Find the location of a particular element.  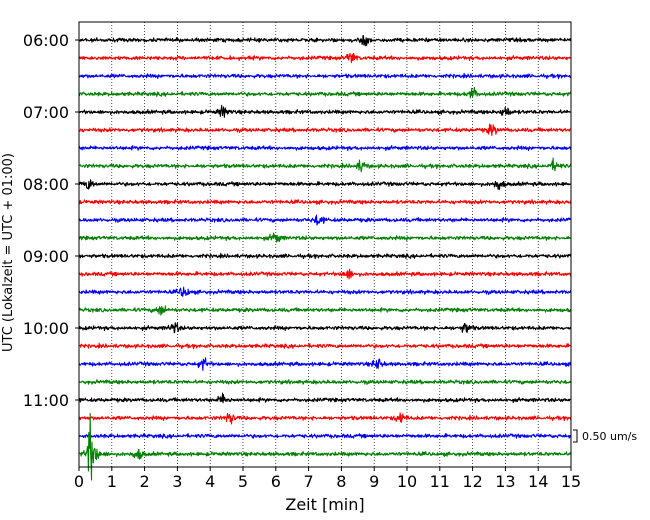

y-tick-label: 06:00 is located at coordinates (46, 40).